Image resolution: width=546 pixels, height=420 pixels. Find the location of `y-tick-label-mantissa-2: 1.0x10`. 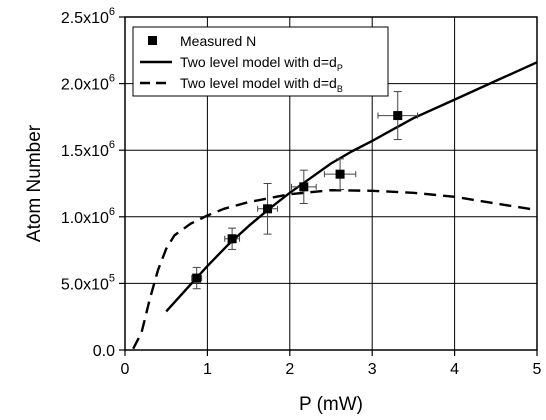

y-tick-label-mantissa-2: 1.0x10 is located at coordinates (85, 218).